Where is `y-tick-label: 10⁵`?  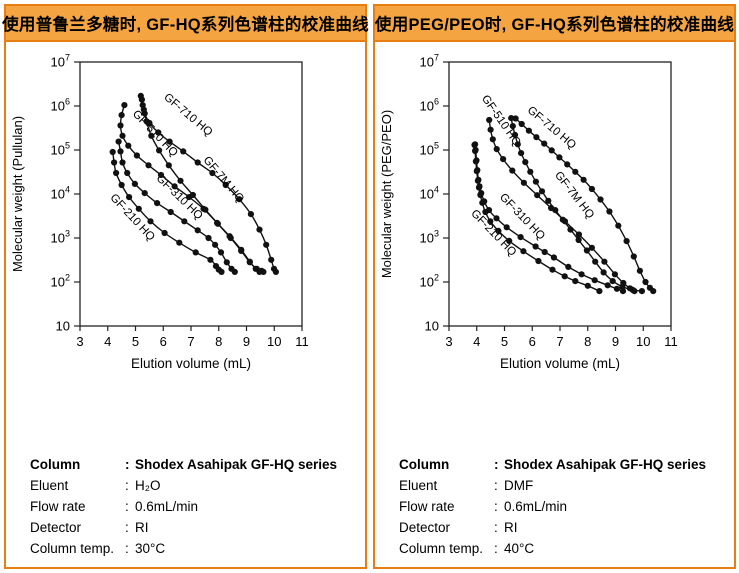 y-tick-label: 10⁵ is located at coordinates (60, 149).